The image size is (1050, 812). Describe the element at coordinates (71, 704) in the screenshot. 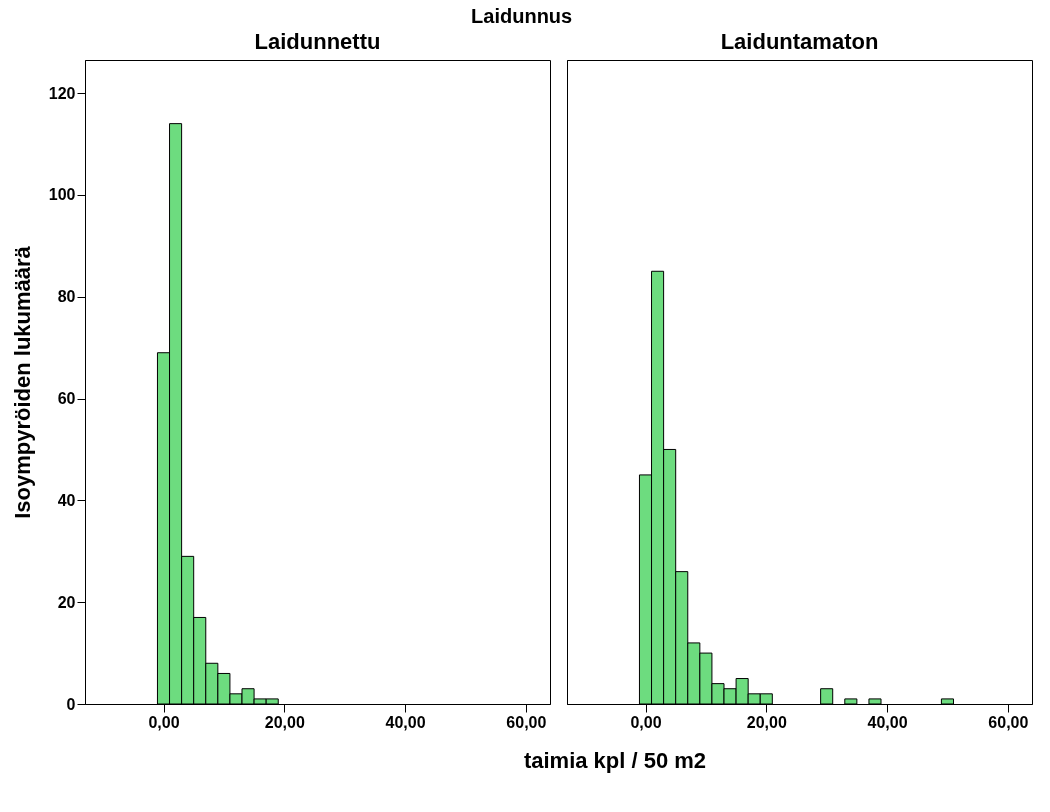

I see `y-tick-label: 0` at that location.